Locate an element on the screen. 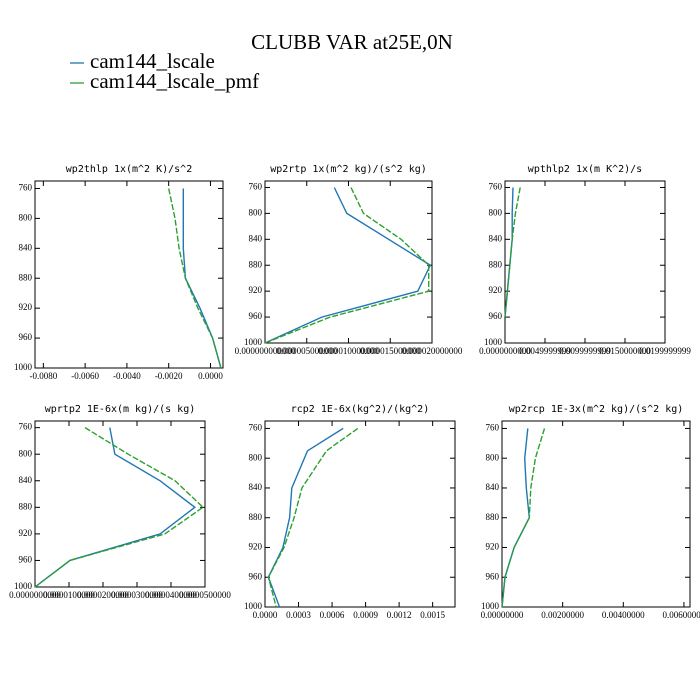  x-tick-label: 0.000015000000 is located at coordinates (390, 351).